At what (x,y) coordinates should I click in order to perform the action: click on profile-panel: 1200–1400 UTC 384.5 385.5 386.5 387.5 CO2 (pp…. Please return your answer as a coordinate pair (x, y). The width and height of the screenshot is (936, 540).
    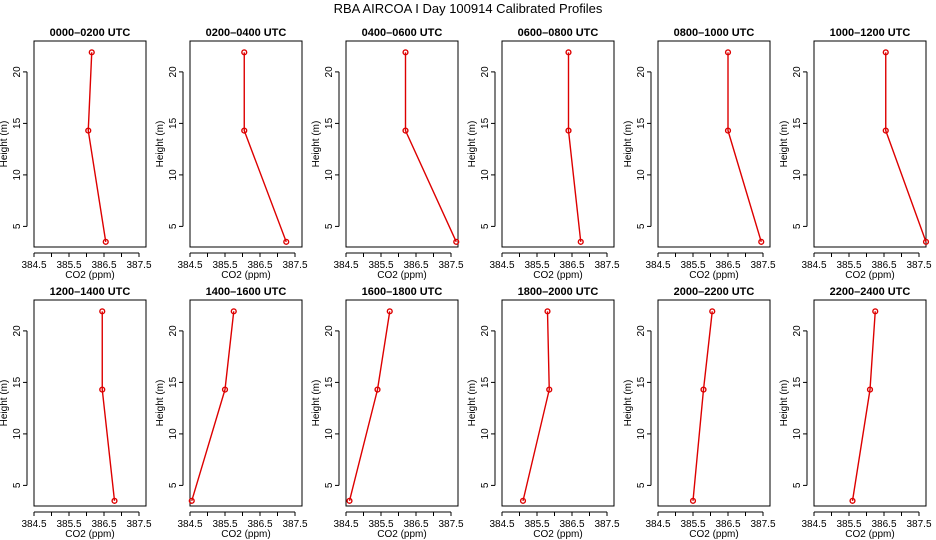
    Looking at the image, I should click on (76, 413).